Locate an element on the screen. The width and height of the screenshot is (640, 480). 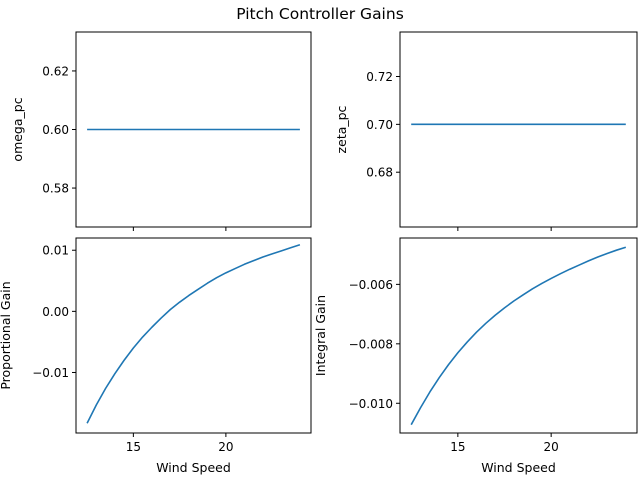
y-tick-label: 0.58 is located at coordinates (55, 189).